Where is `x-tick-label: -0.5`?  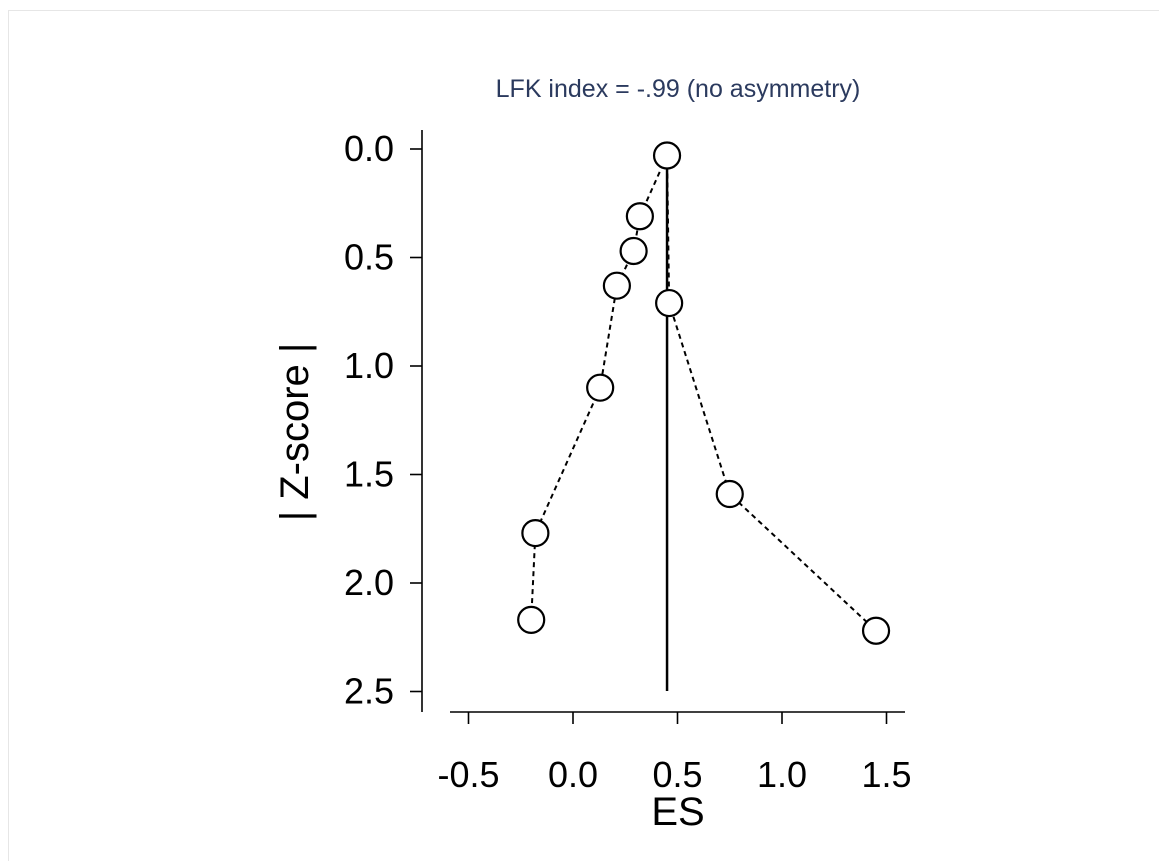
x-tick-label: -0.5 is located at coordinates (468, 774).